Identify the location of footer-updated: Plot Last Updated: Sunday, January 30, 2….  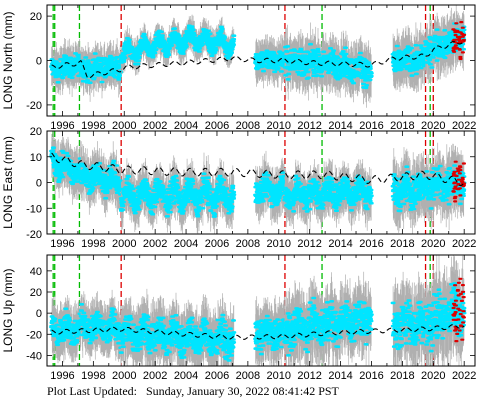
(193, 391).